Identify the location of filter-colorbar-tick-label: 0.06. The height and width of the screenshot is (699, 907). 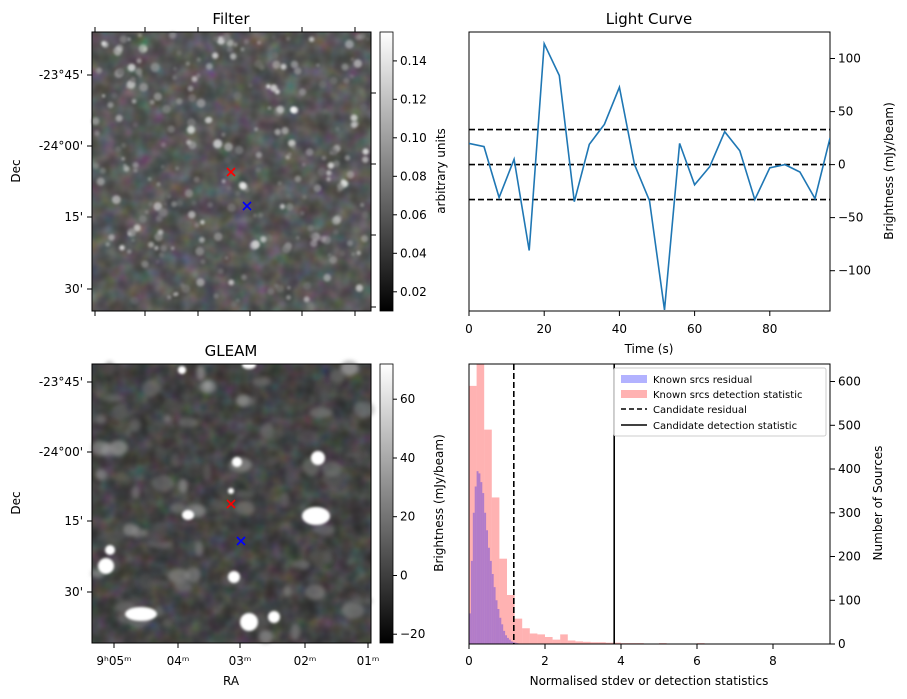
(413, 215).